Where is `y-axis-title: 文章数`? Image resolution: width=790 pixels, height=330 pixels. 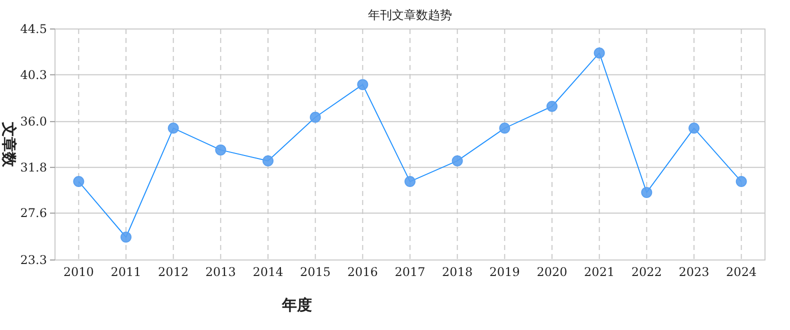 y-axis-title: 文章数 is located at coordinates (9, 144).